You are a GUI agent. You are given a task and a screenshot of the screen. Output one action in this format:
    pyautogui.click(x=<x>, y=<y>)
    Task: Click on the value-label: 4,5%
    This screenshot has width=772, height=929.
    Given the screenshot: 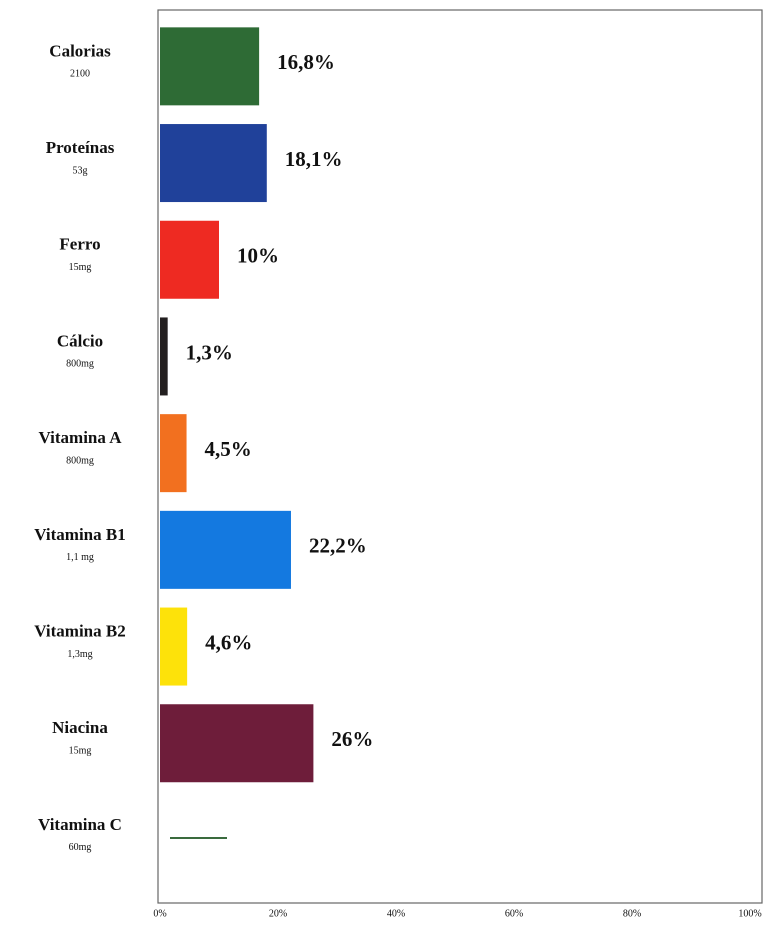 What is the action you would take?
    pyautogui.click(x=228, y=449)
    